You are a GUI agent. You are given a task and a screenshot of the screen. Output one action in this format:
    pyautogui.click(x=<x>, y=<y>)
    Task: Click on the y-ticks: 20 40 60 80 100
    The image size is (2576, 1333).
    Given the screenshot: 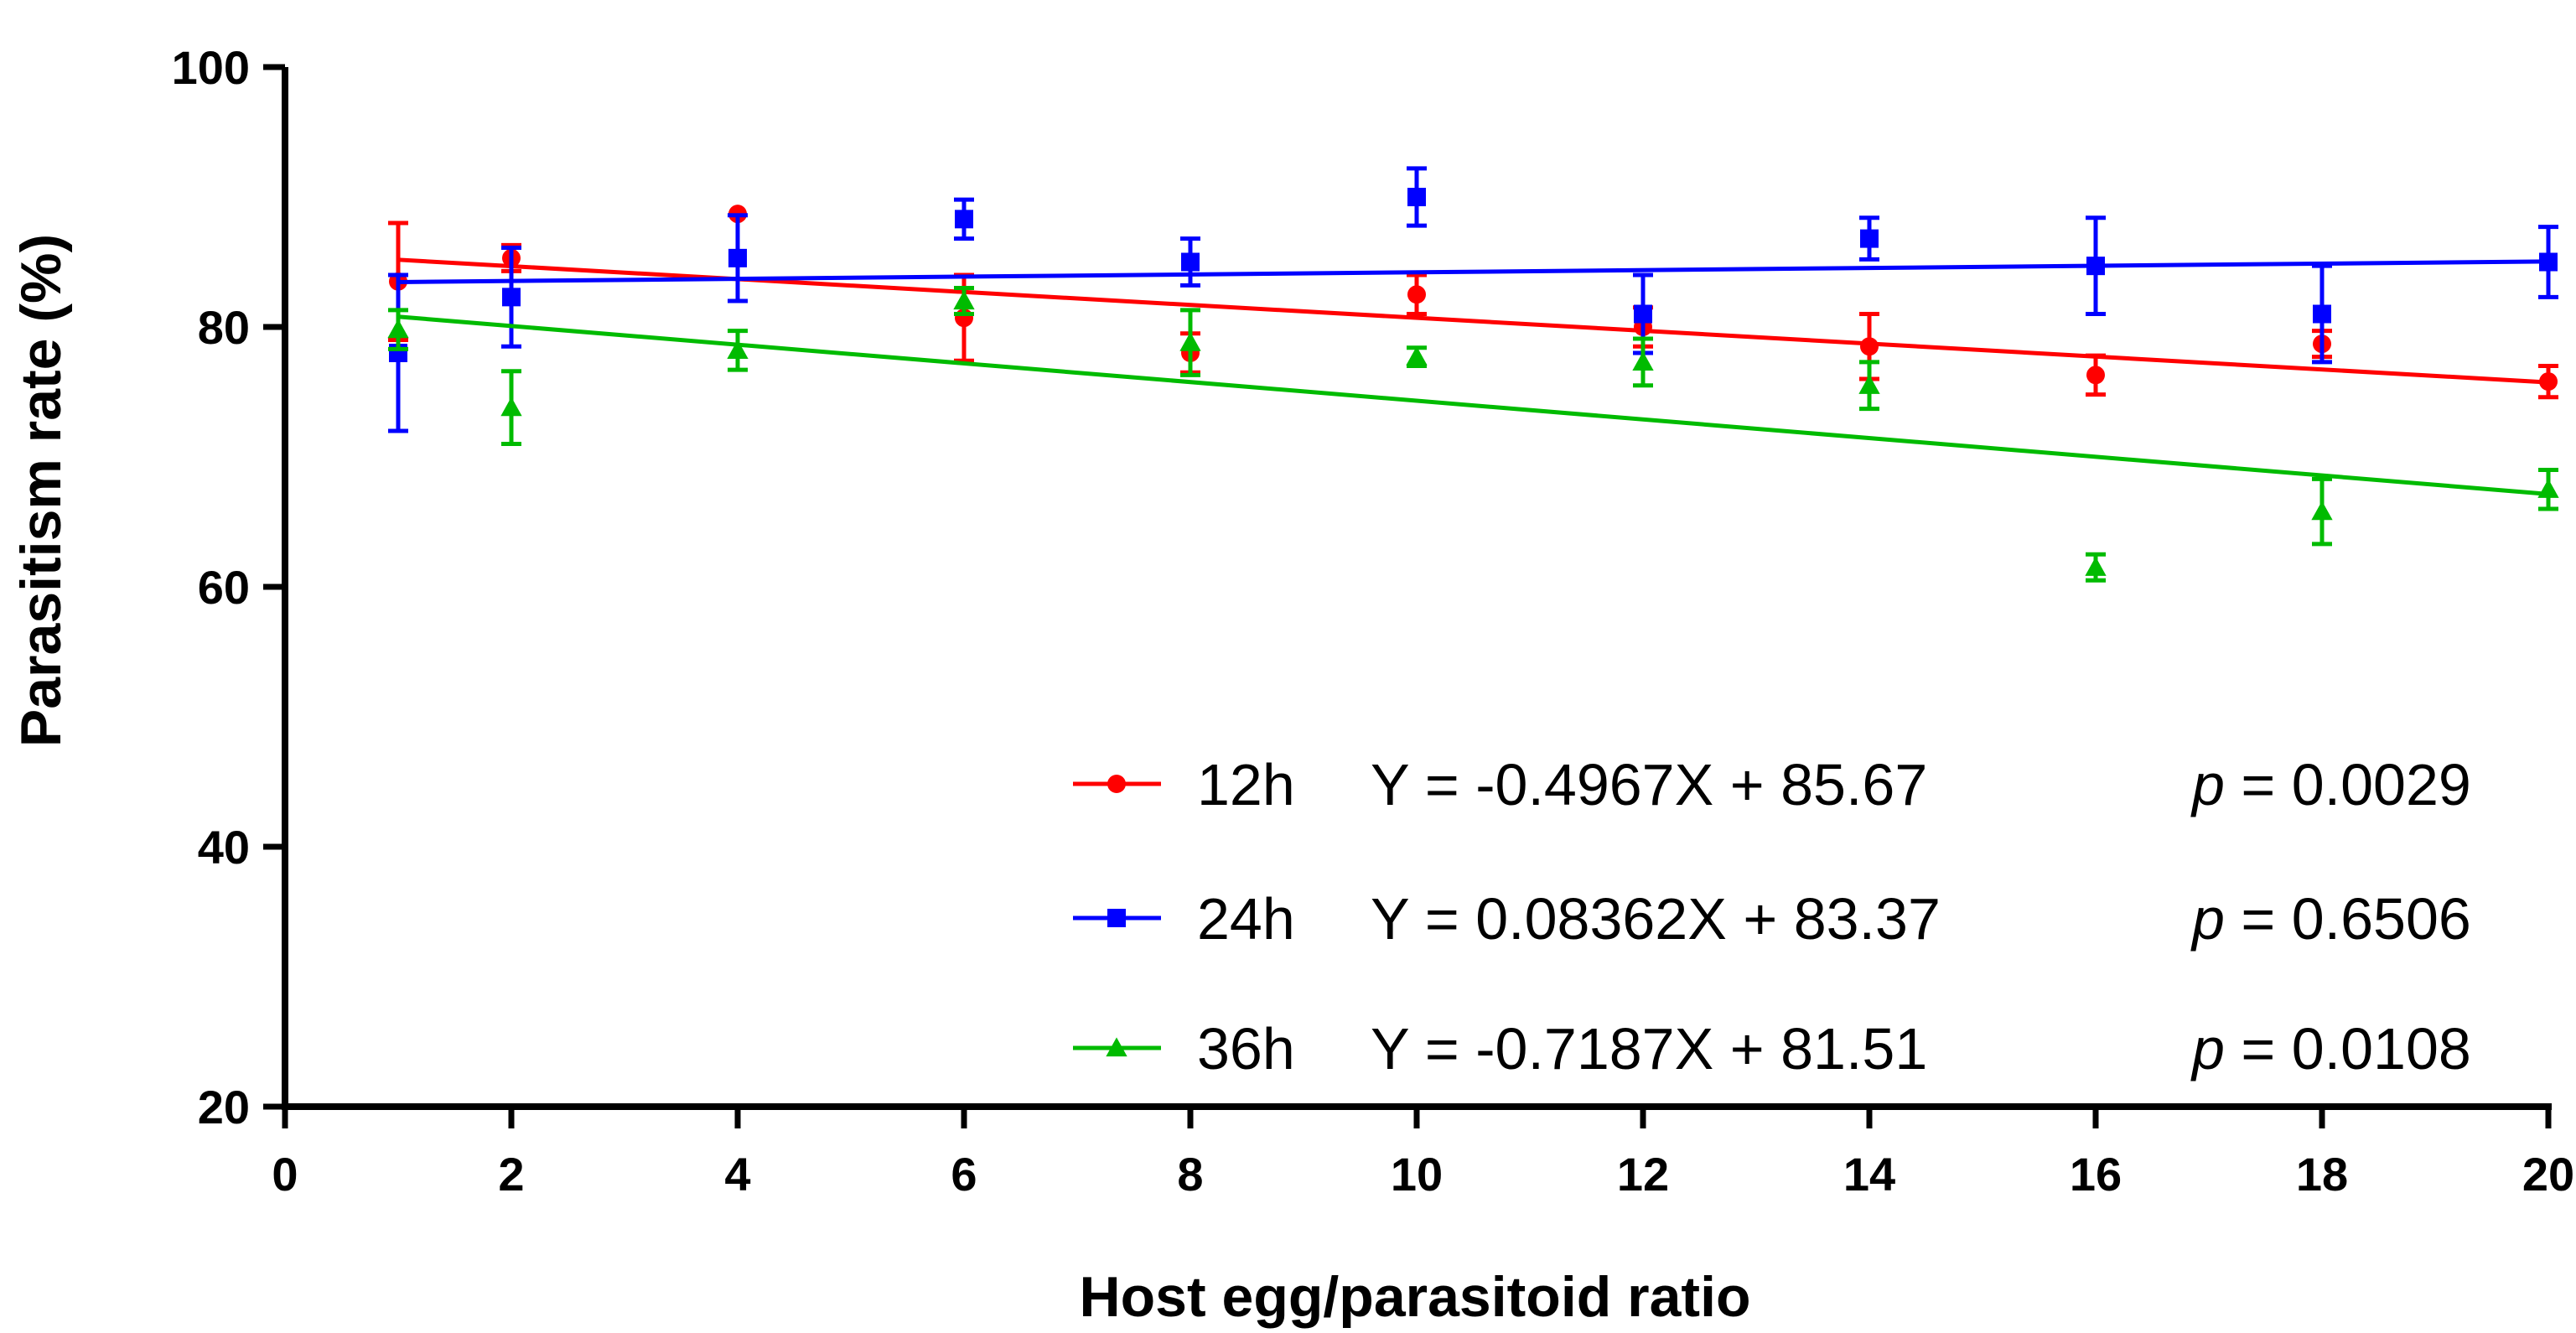 What is the action you would take?
    pyautogui.click(x=228, y=587)
    